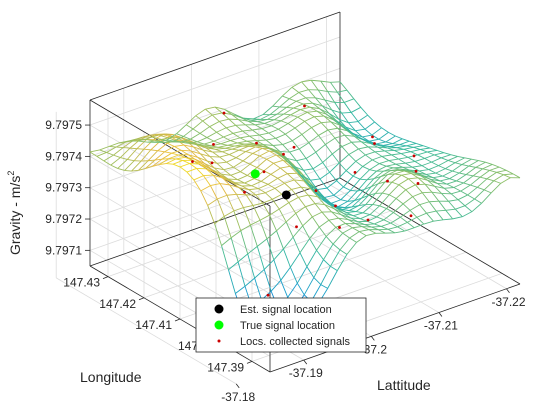 This screenshot has width=560, height=420. I want to click on estimated-signal-point, so click(286, 195).